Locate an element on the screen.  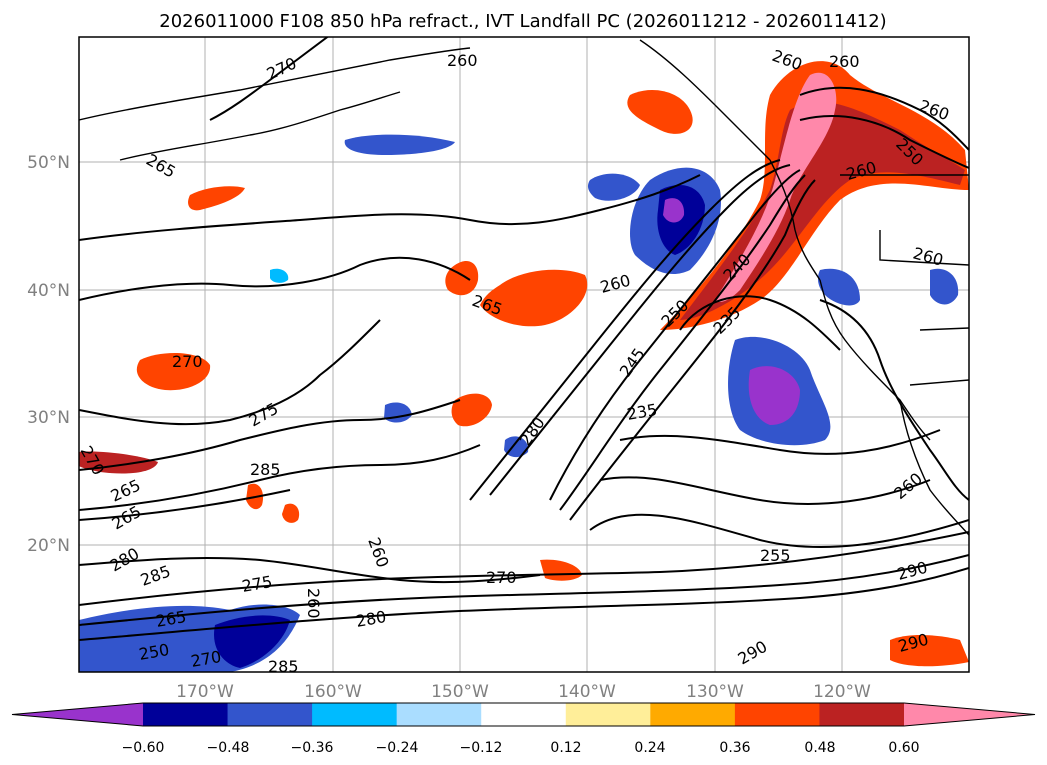
lat-axis-labels: 50°N 40°N 30°N 20°N is located at coordinates (48, 354).